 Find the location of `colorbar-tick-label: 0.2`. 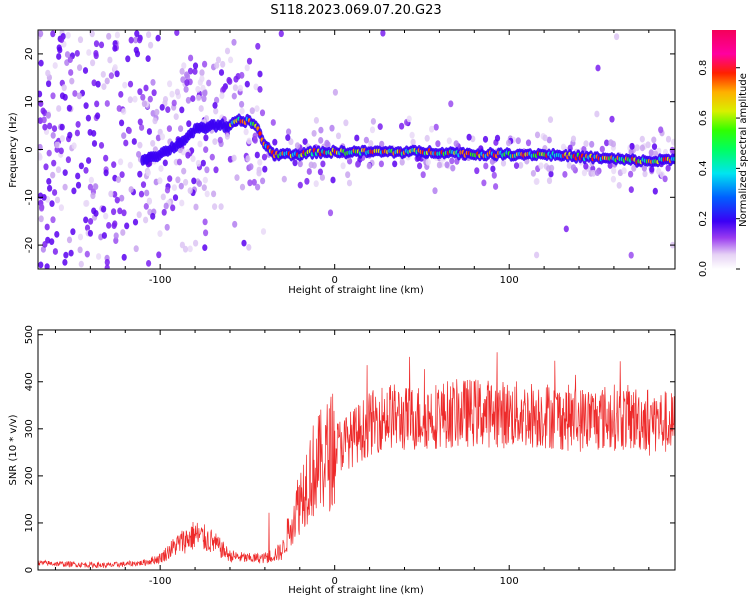

colorbar-tick-label: 0.2 is located at coordinates (703, 219).